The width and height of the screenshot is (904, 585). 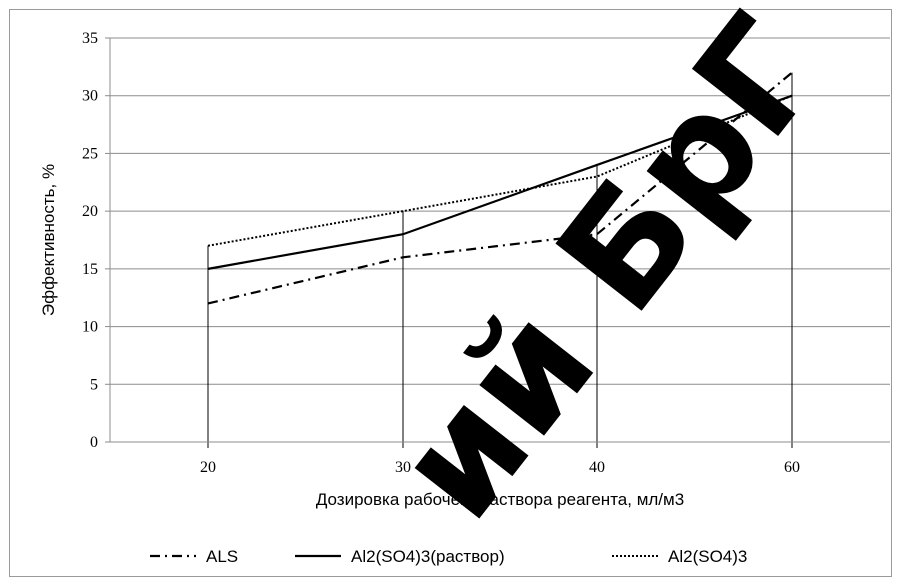 I want to click on y-tick-label: 35, so click(x=90, y=38).